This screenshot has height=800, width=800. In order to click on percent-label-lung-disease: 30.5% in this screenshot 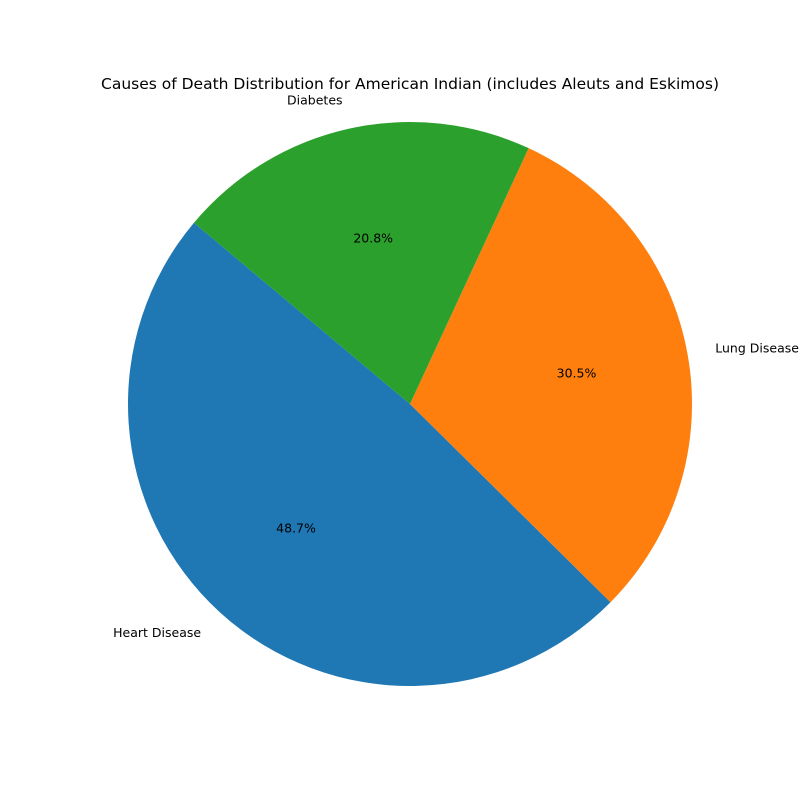, I will do `click(577, 372)`.